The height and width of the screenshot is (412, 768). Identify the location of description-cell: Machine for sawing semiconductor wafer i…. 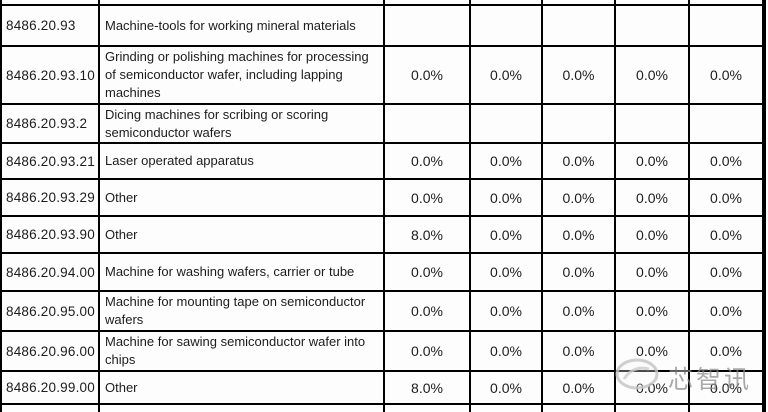
(241, 351).